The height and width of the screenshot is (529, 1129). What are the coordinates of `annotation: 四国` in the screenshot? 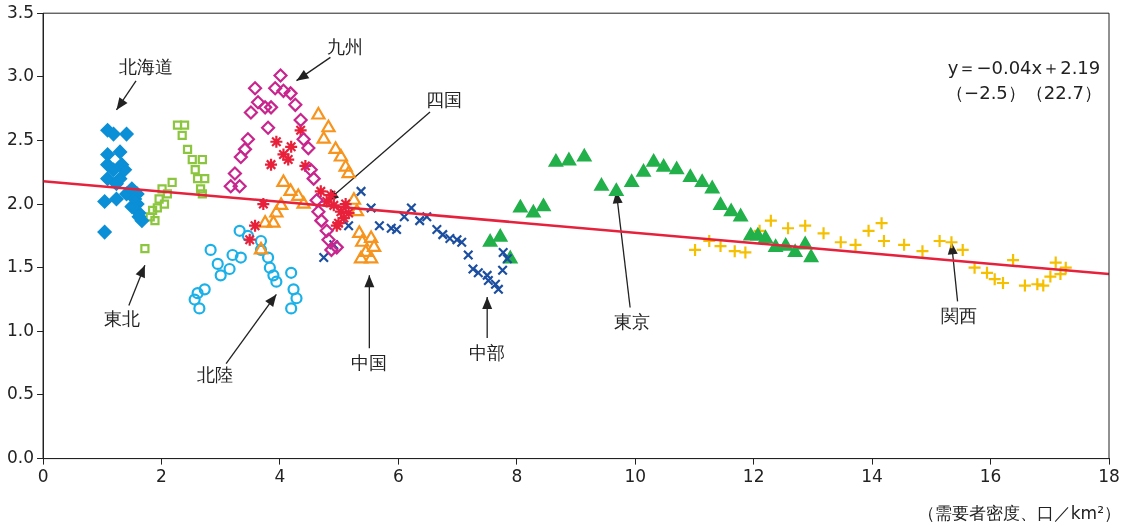 It's located at (443, 100).